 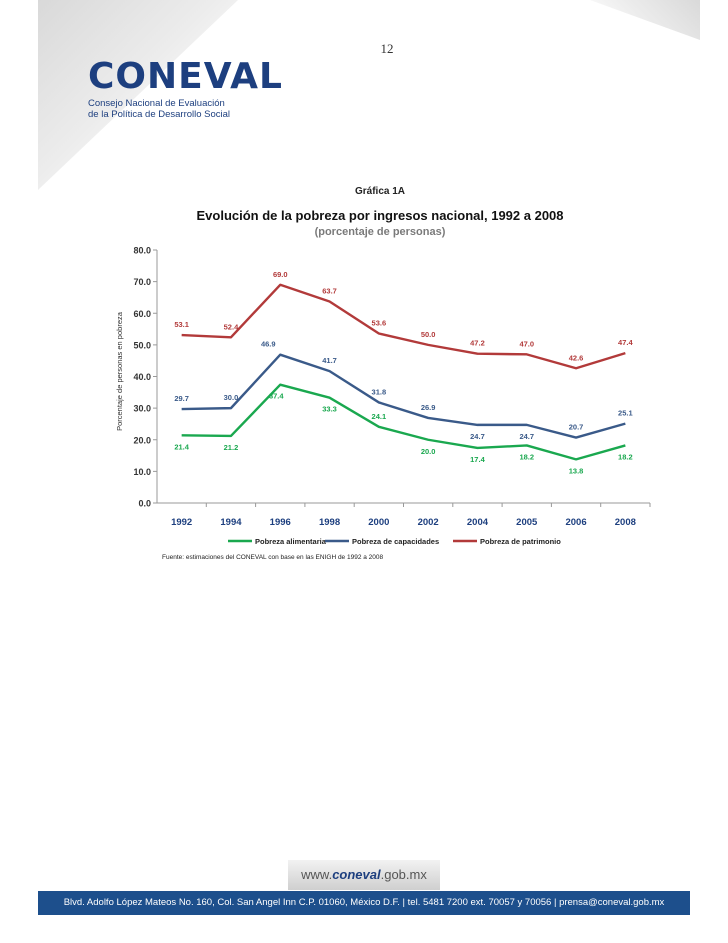 I want to click on y-tick-label: 0.0, so click(x=144, y=504).